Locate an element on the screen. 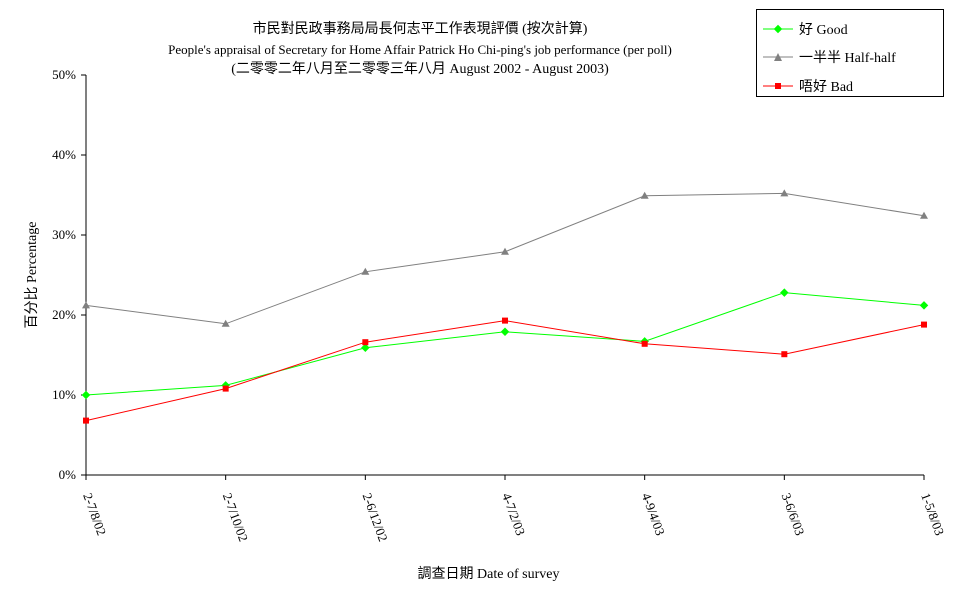  y-tick-label: 30% is located at coordinates (64, 234).